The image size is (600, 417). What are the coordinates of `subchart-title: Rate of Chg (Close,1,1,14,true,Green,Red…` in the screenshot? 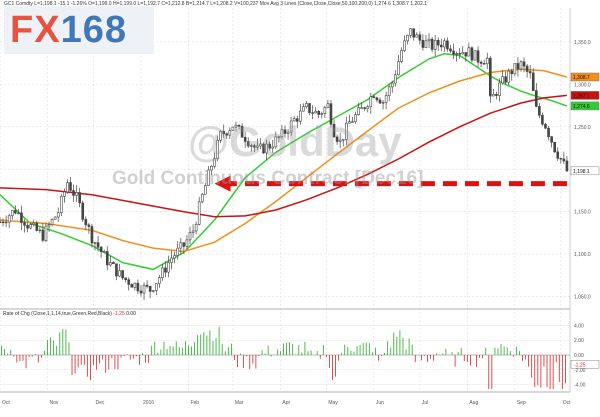 It's located at (69, 314).